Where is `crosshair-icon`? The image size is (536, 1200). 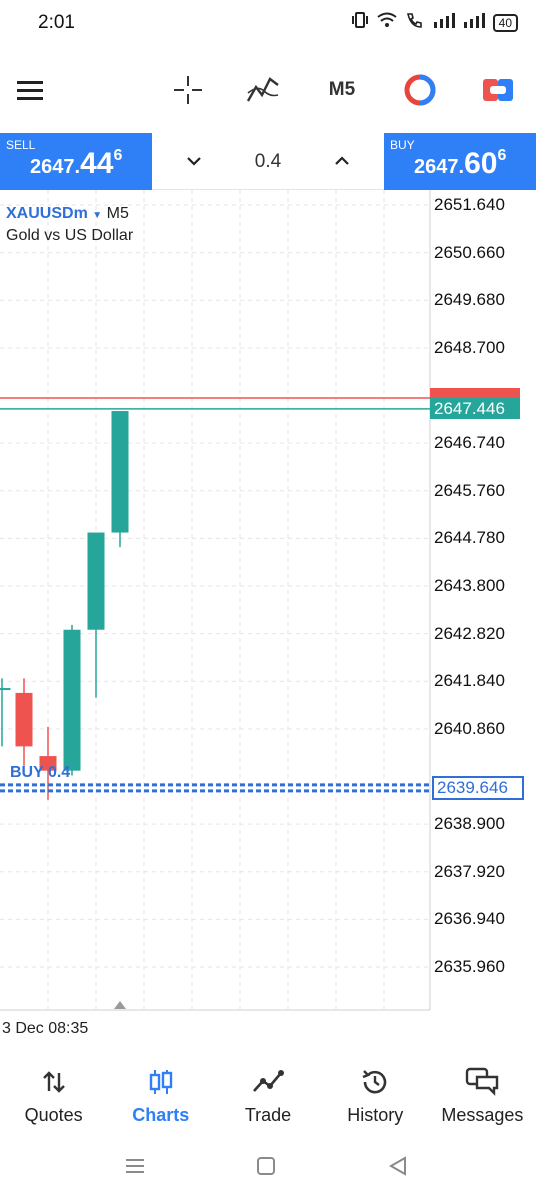 crosshair-icon is located at coordinates (188, 90).